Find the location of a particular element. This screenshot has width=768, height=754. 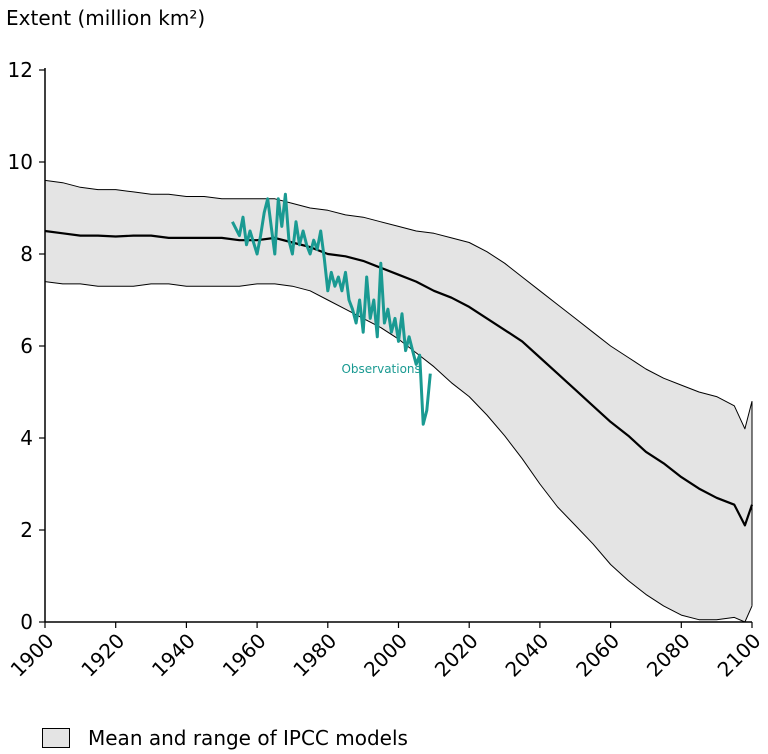

y-tick-label: 0 is located at coordinates (26, 622).